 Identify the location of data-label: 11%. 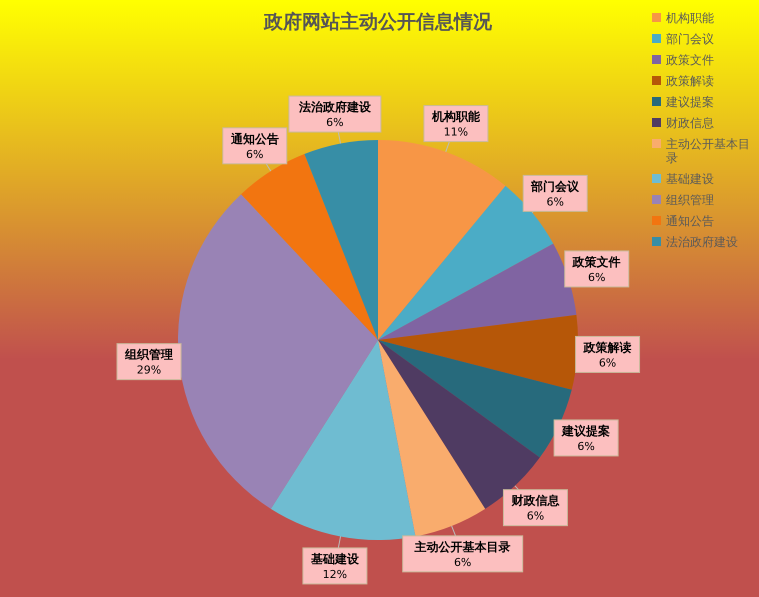
(456, 132).